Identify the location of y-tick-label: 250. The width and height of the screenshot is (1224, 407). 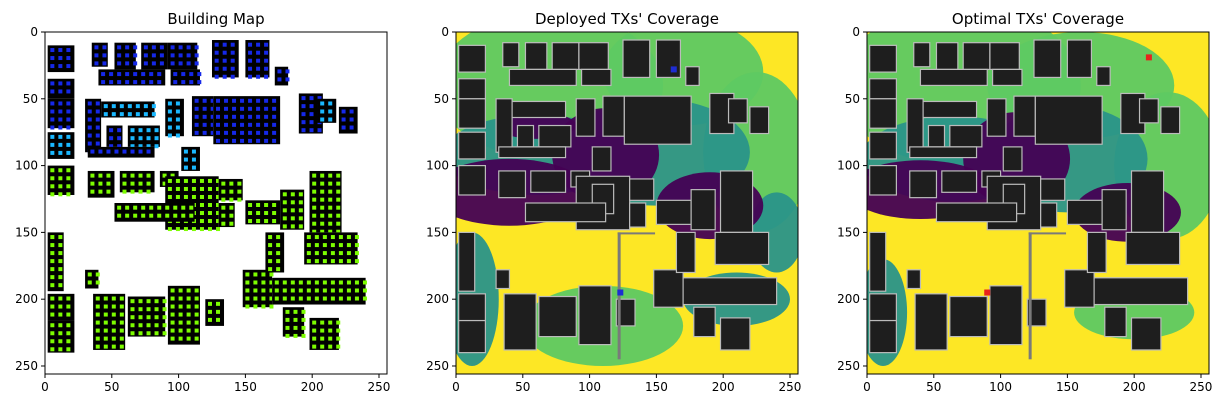
(437, 366).